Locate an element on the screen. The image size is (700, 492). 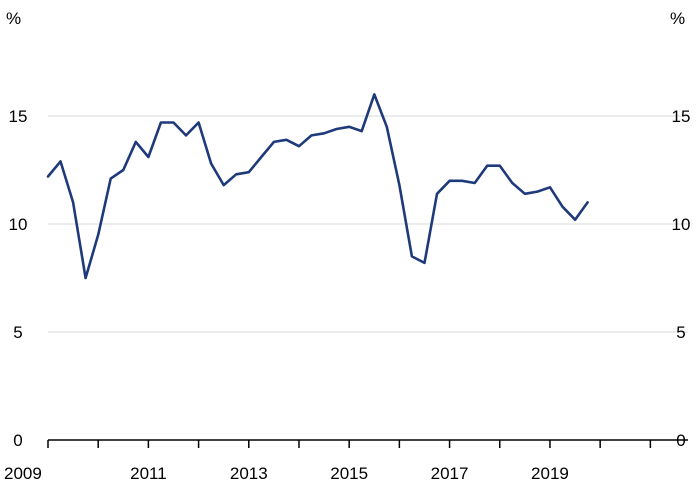
y-tick-label-right: 5 is located at coordinates (680, 332).